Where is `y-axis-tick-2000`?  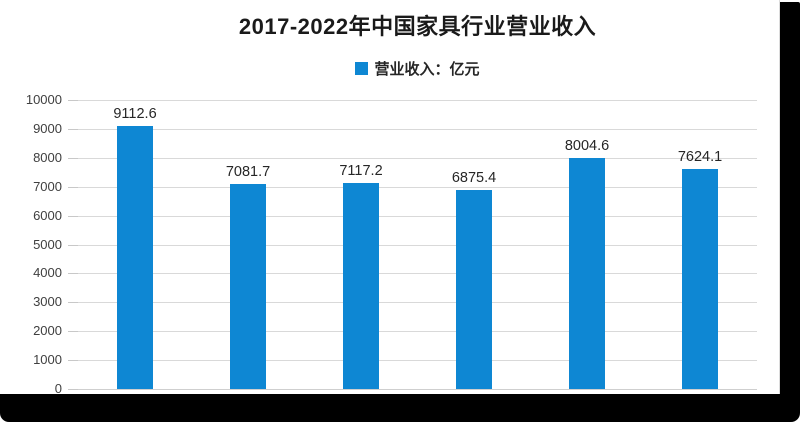 y-axis-tick-2000 is located at coordinates (73, 331).